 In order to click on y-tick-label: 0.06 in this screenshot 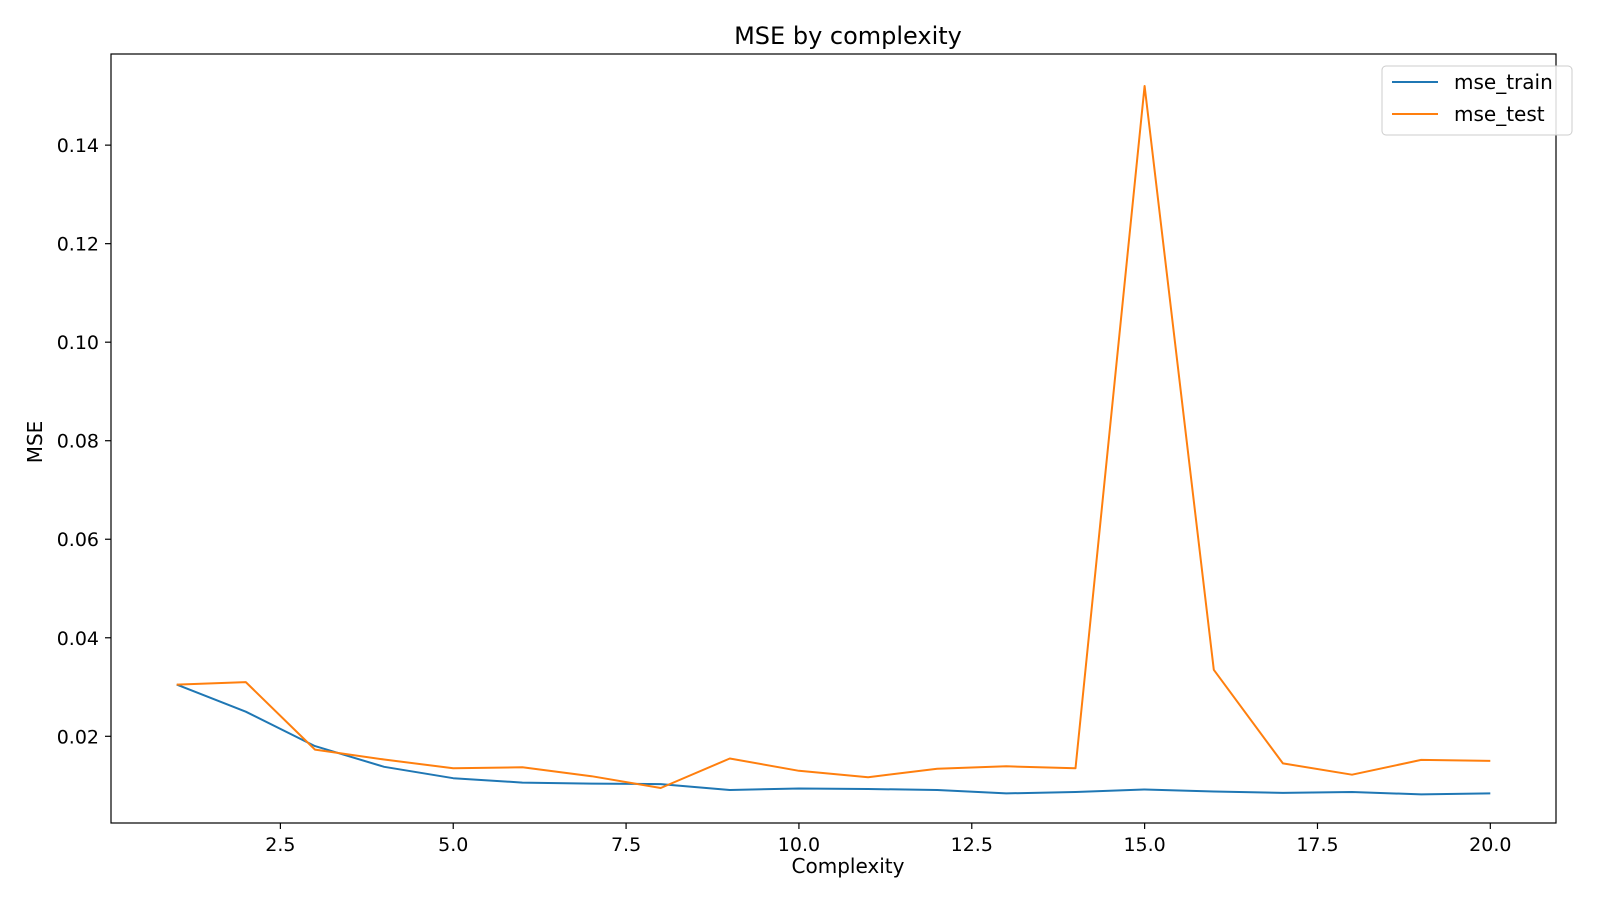, I will do `click(78, 540)`.